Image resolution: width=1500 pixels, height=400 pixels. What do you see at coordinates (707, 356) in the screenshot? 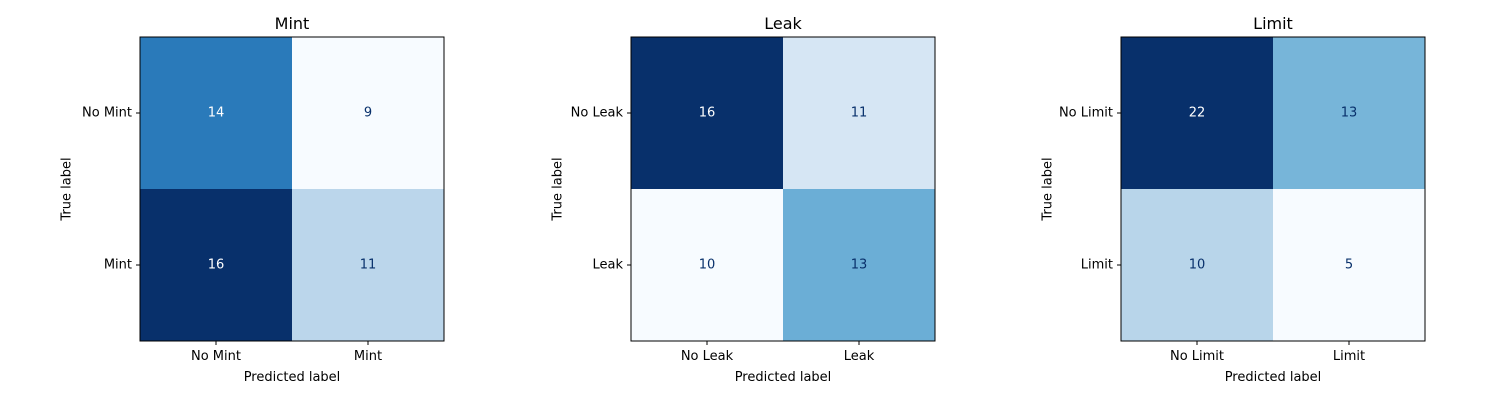
I see `x-tick-label: No Leak` at bounding box center [707, 356].